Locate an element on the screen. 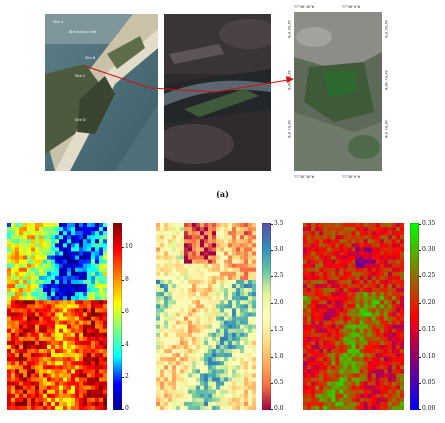 This screenshot has height=423, width=445. geo-top-left: 77°58'30"W is located at coordinates (304, 7).